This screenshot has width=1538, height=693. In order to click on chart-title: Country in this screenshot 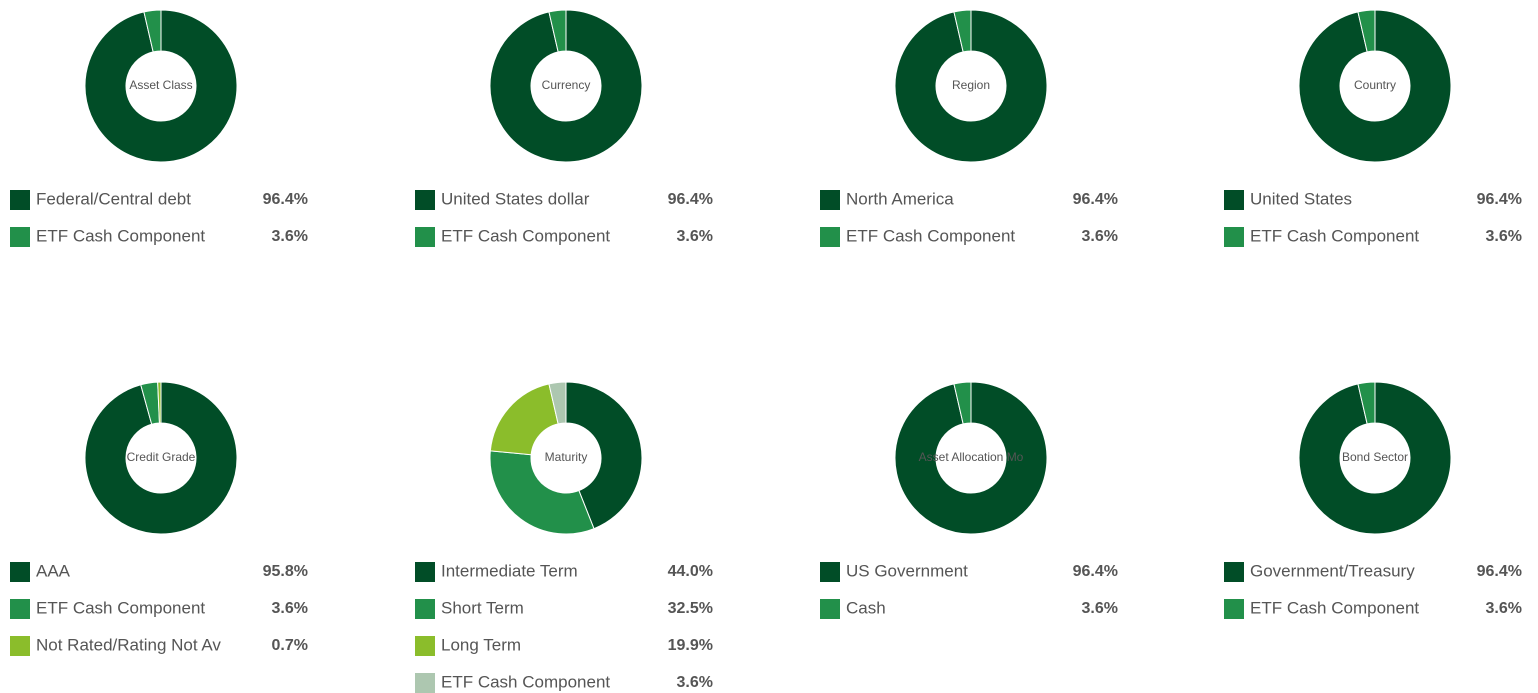, I will do `click(1375, 85)`.